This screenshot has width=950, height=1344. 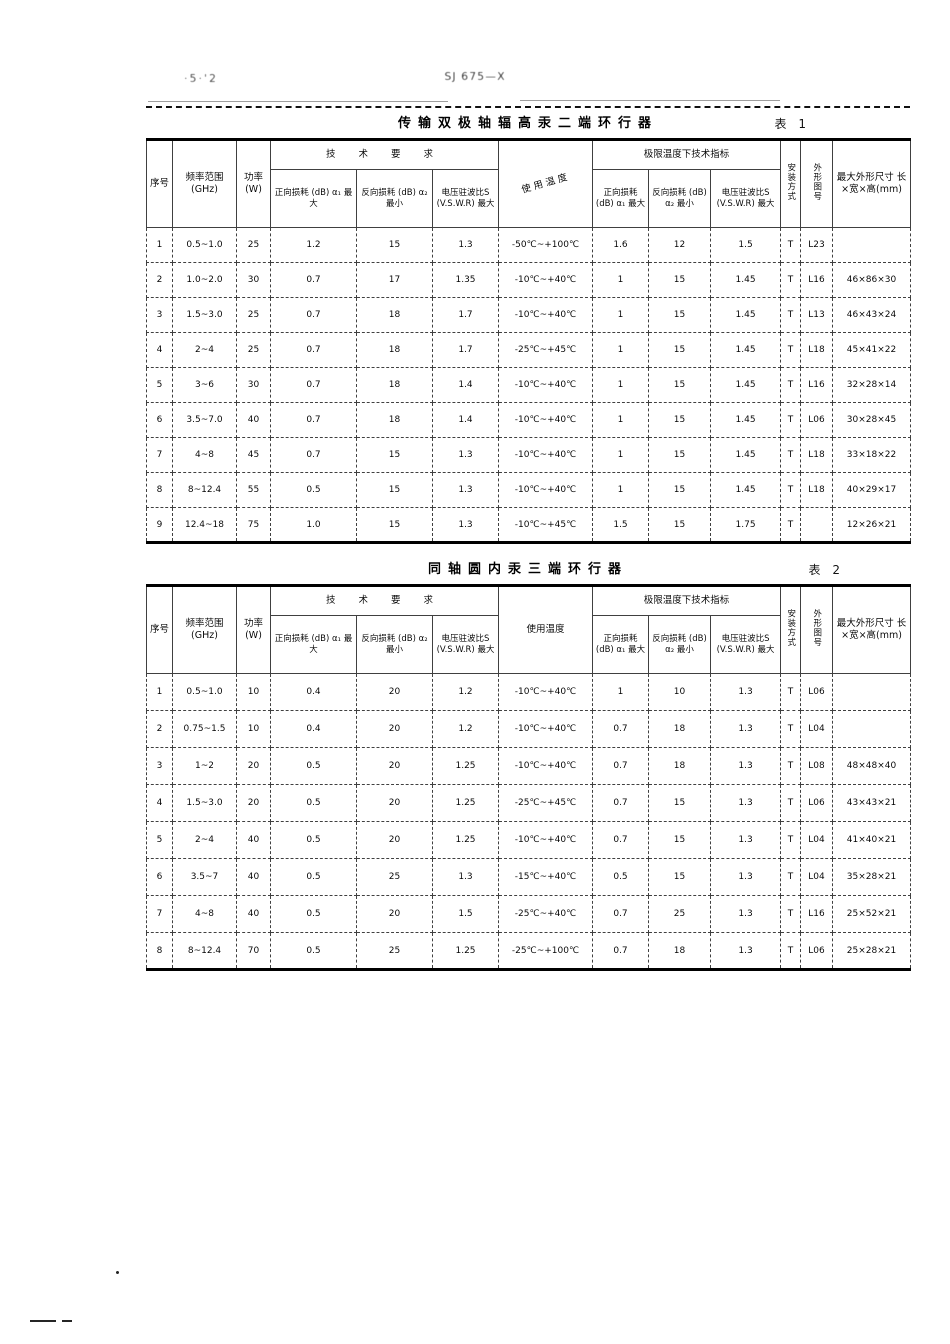 What do you see at coordinates (465, 692) in the screenshot?
I see `cell: 1.2` at bounding box center [465, 692].